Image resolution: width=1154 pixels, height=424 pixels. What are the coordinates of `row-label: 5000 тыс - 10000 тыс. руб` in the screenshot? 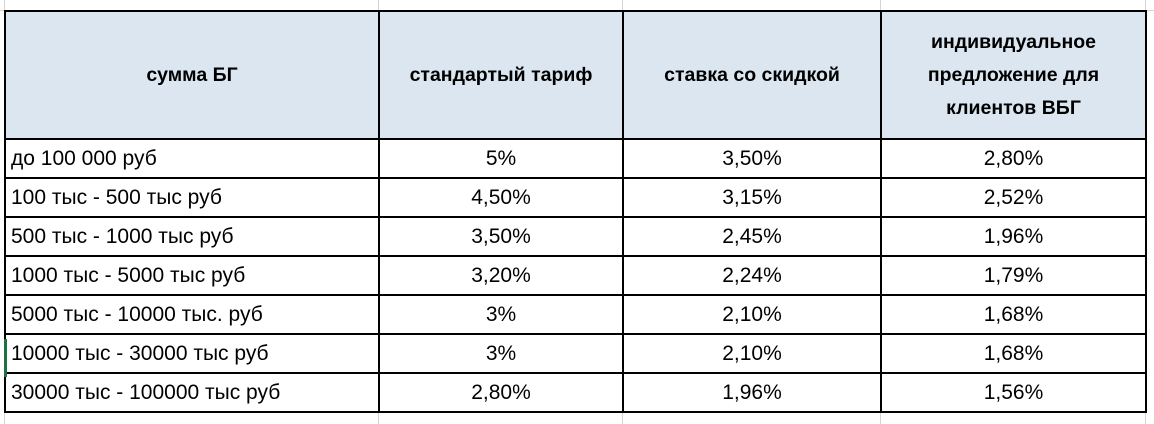 It's located at (192, 314).